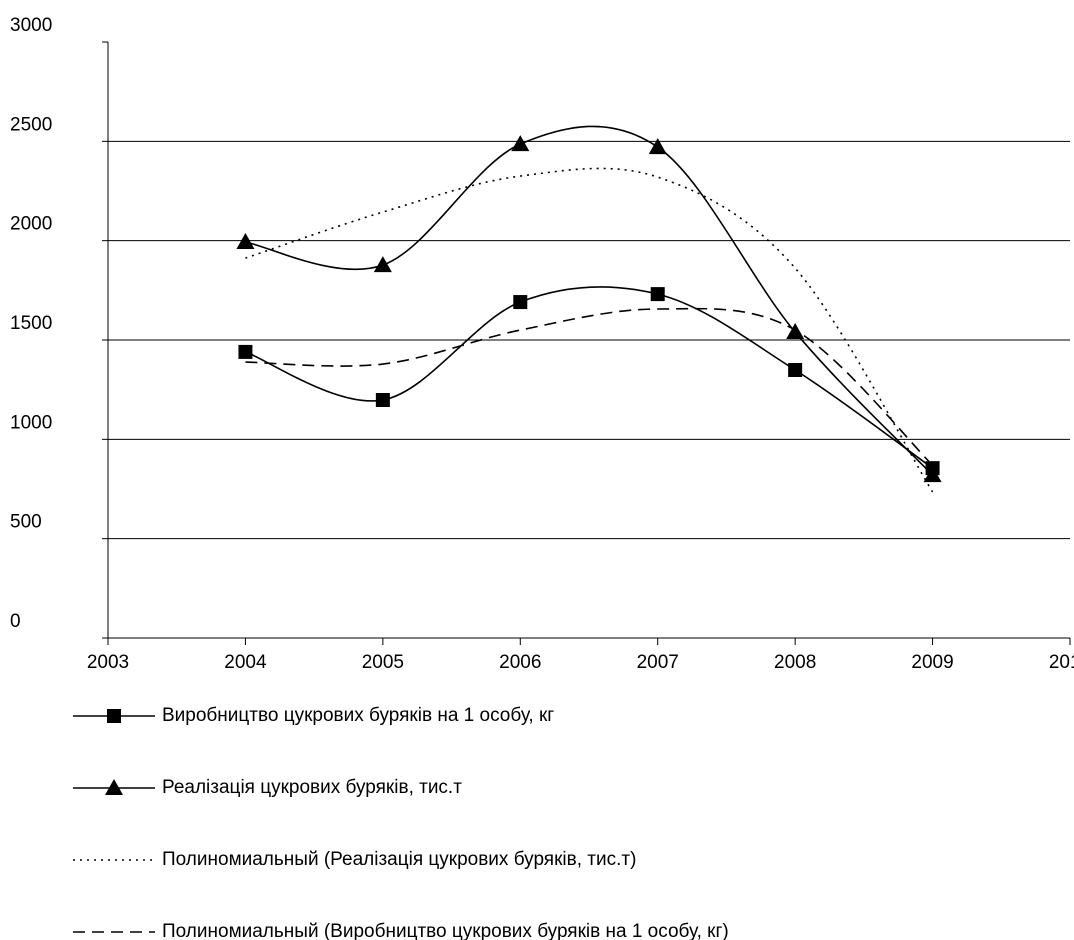 The height and width of the screenshot is (940, 1074). What do you see at coordinates (31, 224) in the screenshot?
I see `y-tick-label: 2000` at bounding box center [31, 224].